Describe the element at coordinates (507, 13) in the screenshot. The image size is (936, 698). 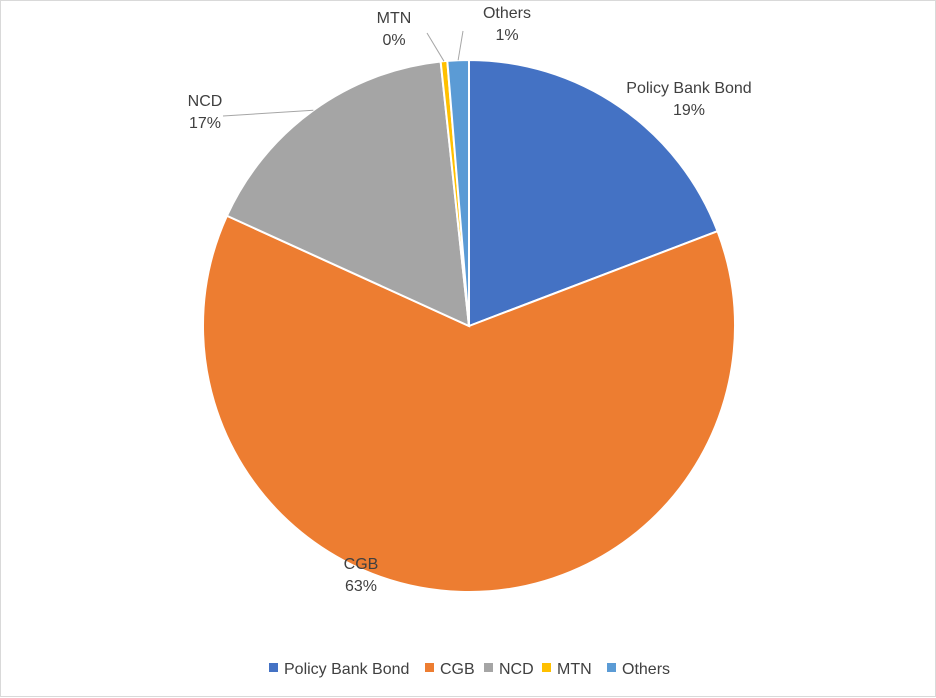
I see `data-label-name-others: Others` at that location.